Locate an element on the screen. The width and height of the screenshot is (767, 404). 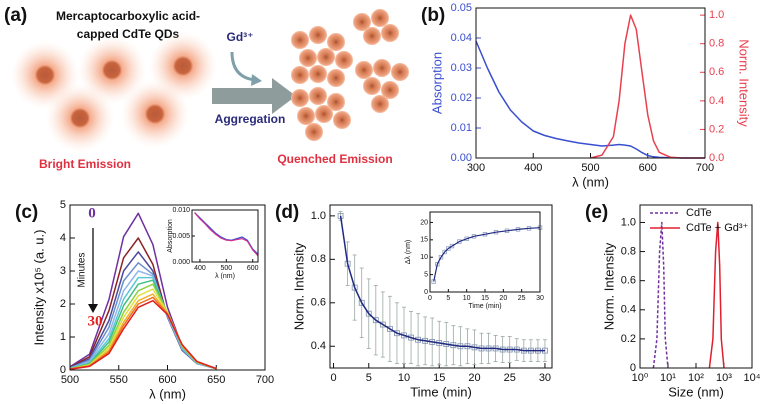
y-tick-label: 0.05 is located at coordinates (461, 8).